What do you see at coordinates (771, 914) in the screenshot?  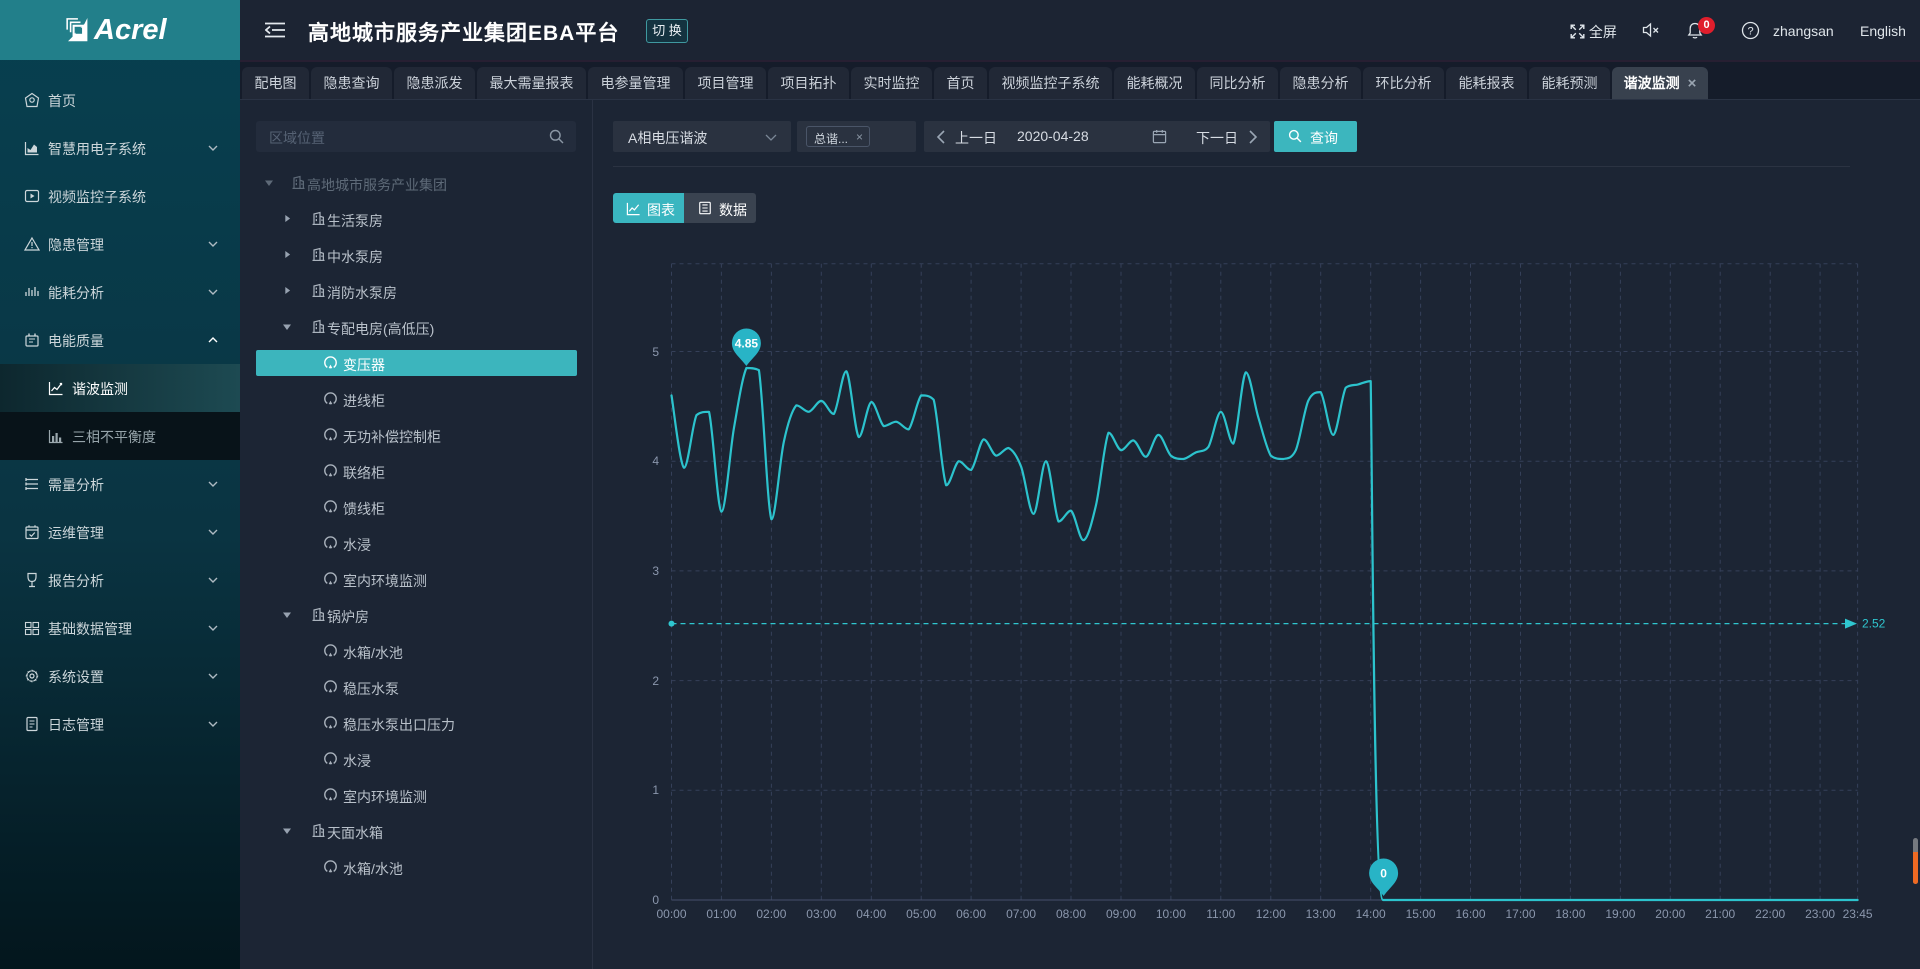 I see `svg-text: 02:00` at bounding box center [771, 914].